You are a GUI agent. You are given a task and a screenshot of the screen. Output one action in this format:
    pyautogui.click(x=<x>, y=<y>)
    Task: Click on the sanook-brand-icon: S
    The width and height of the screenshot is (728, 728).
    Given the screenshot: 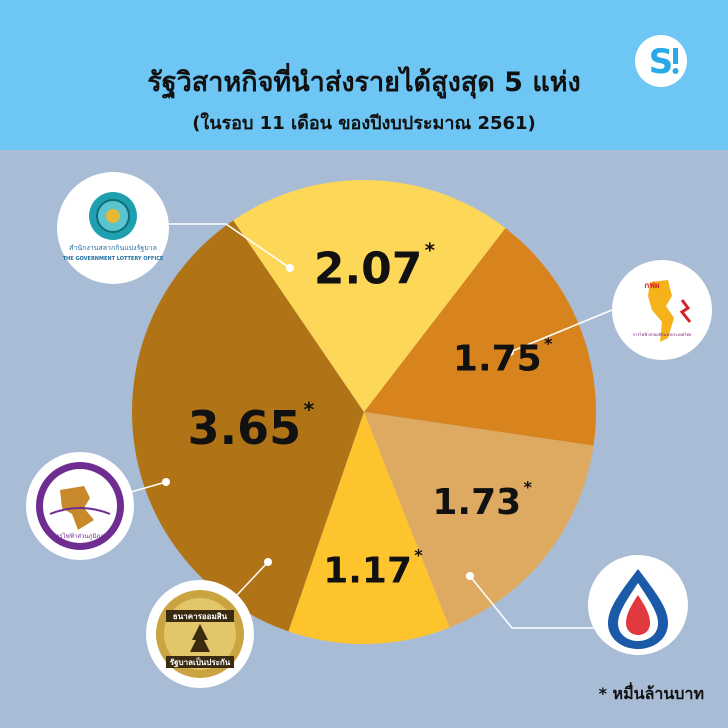 What is the action you would take?
    pyautogui.click(x=661, y=61)
    